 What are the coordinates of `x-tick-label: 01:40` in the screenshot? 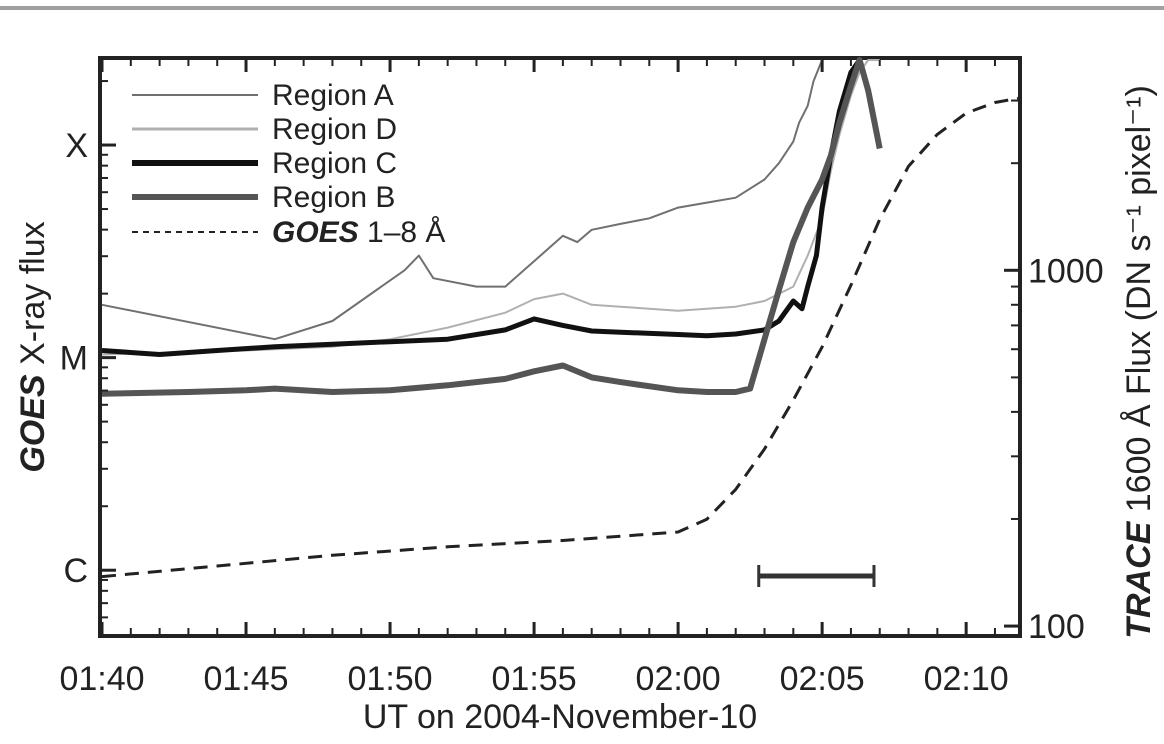 It's located at (101, 679).